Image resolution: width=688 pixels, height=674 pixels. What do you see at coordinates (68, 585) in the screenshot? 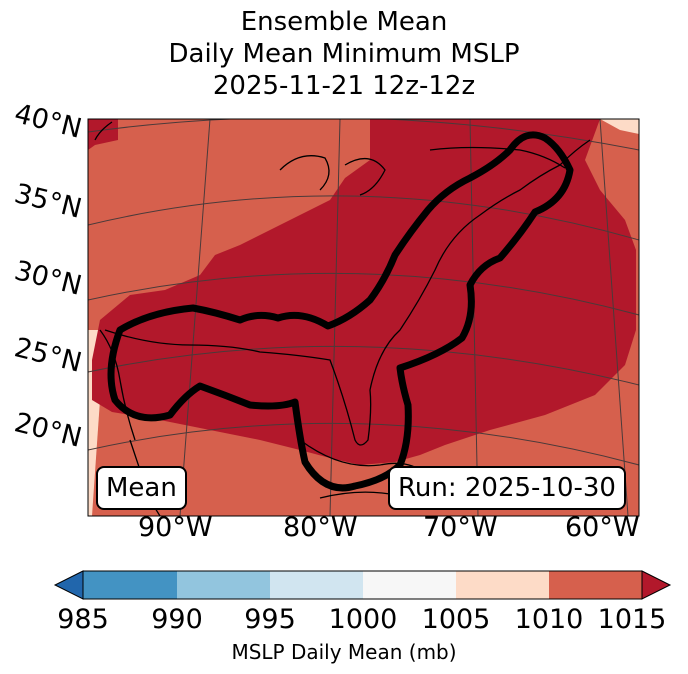
I see `colorbar-under-arrow` at bounding box center [68, 585].